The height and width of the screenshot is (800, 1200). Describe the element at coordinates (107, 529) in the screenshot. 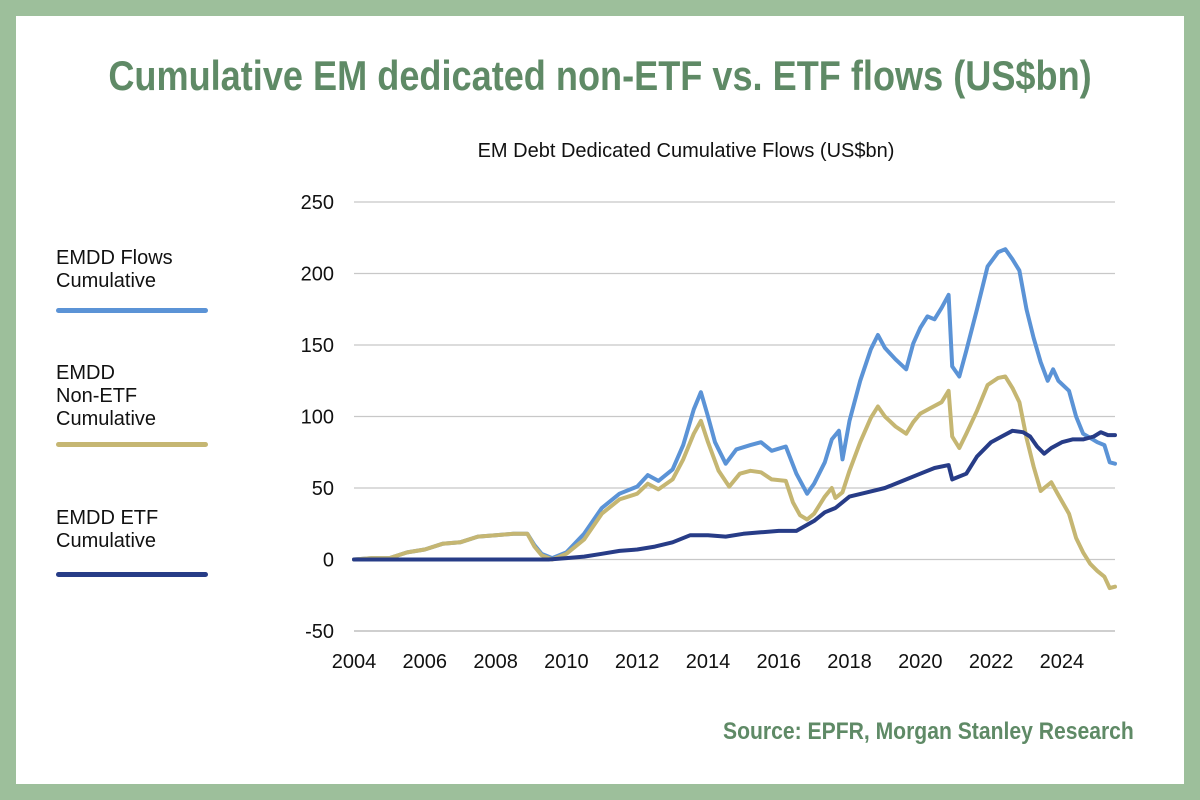

I see `legend-label-emdd-etf: EMDD ETF Cumulative` at that location.